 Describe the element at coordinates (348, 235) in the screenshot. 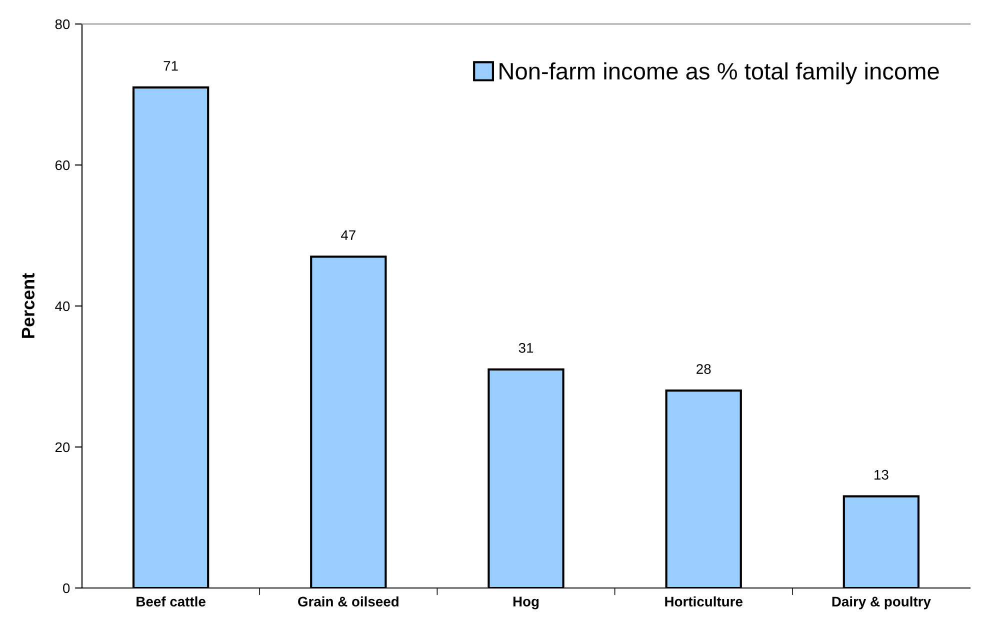

I see `data-label: 47` at that location.